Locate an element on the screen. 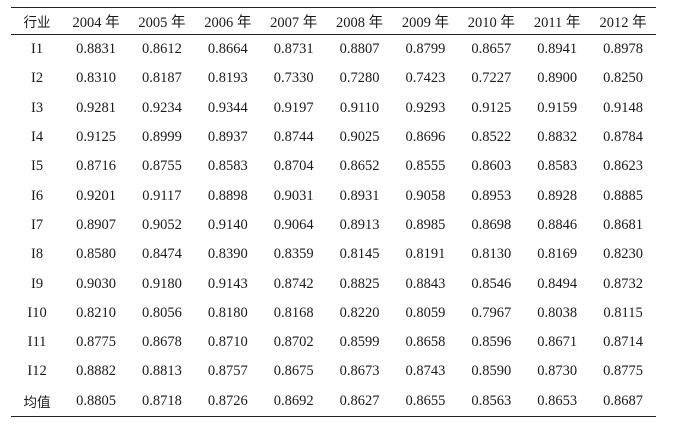 The width and height of the screenshot is (692, 425). table-cell: 0.9030 is located at coordinates (96, 283).